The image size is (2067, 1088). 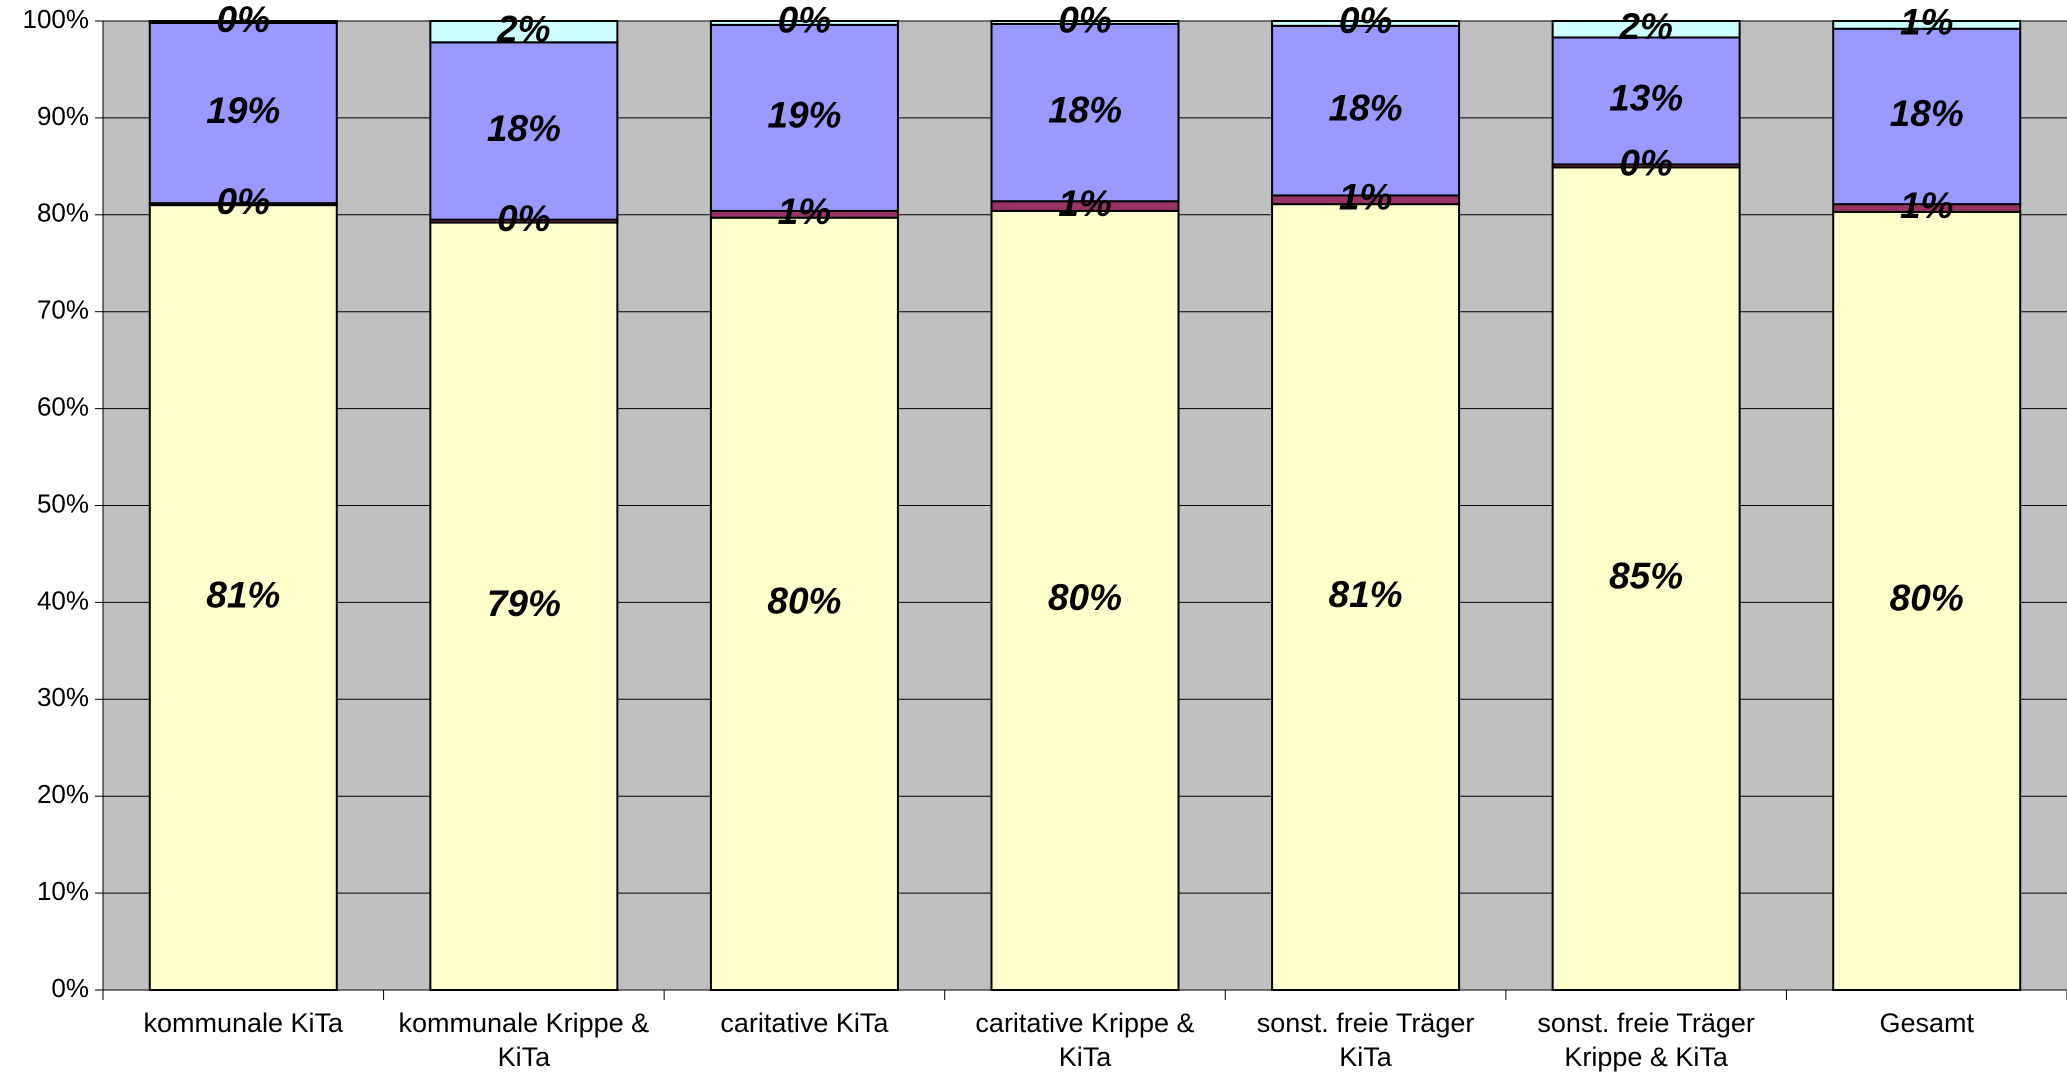 I want to click on x-tick-label: sonst. freie Träger KiTa, so click(x=1365, y=1040).